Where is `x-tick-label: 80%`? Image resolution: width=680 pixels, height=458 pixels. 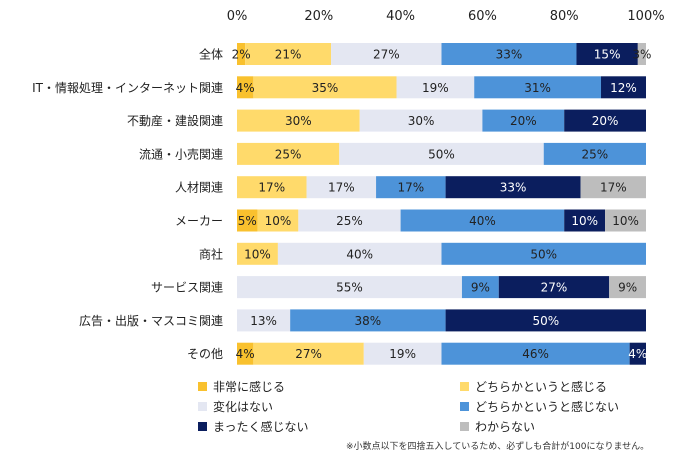
x-tick-label: 80% is located at coordinates (564, 16).